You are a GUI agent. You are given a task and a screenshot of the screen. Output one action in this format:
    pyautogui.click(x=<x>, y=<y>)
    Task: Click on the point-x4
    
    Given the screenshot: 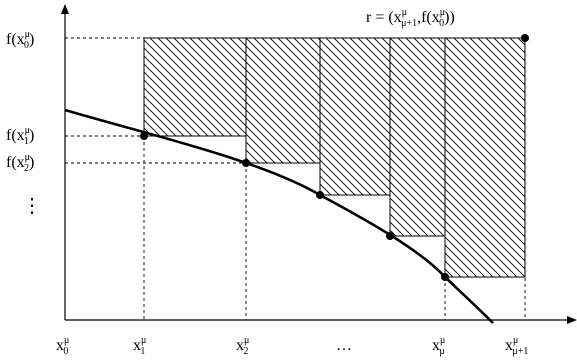 What is the action you would take?
    pyautogui.click(x=390, y=236)
    